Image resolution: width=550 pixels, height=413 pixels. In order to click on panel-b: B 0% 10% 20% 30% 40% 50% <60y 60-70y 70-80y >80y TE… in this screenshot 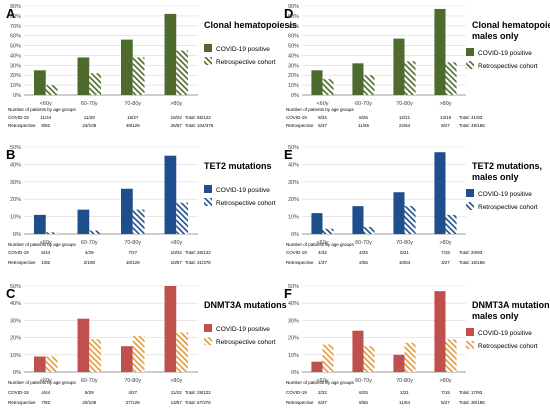, I will do `click(141, 205)`.